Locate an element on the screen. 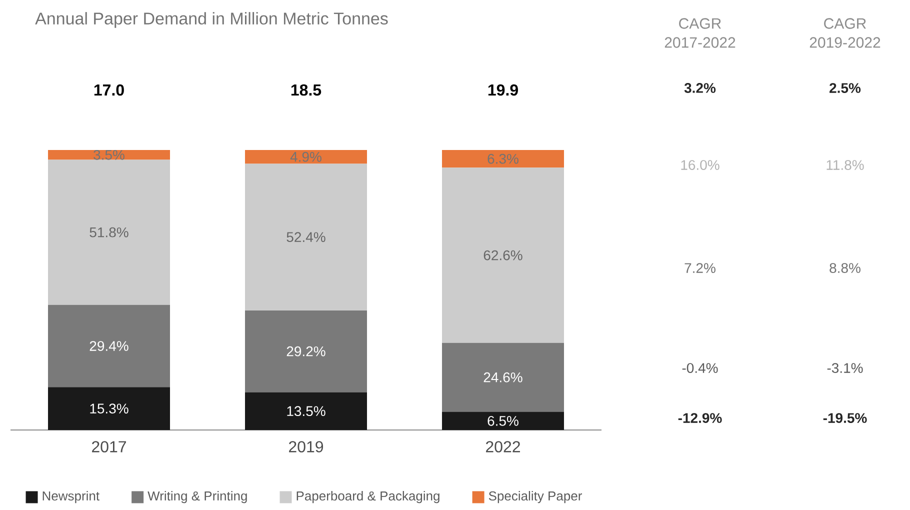 The height and width of the screenshot is (510, 910). data-label: 62.6% is located at coordinates (503, 255).